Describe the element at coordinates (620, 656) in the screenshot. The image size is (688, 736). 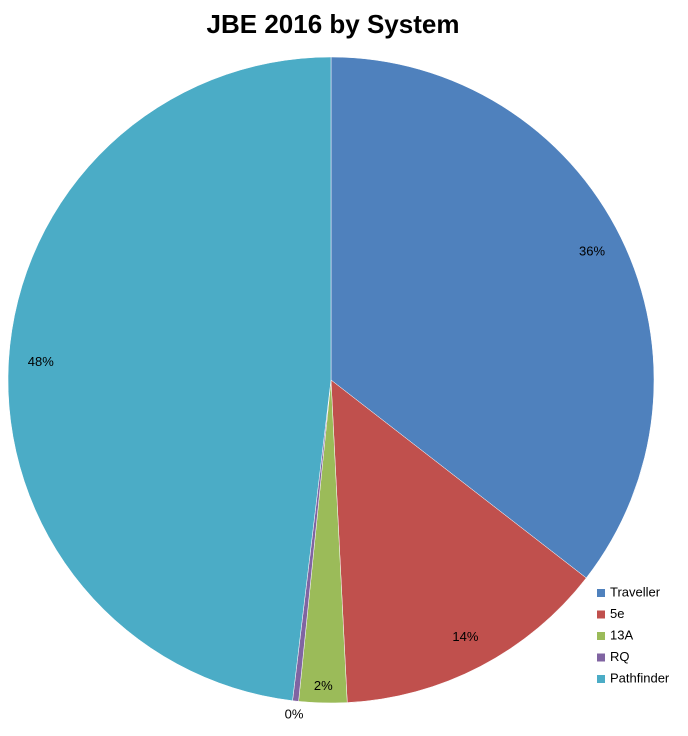
I see `legend-label: RQ` at that location.